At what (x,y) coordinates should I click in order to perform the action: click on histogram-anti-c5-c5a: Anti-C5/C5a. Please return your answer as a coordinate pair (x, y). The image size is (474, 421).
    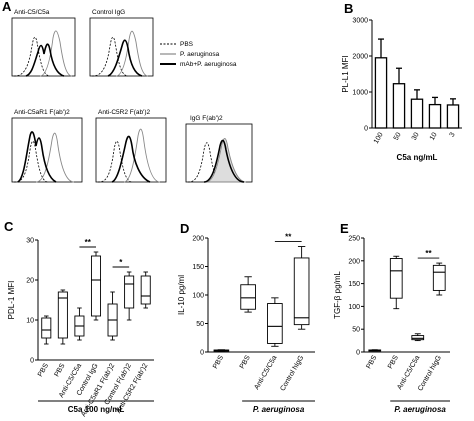
    Looking at the image, I should click on (43, 43).